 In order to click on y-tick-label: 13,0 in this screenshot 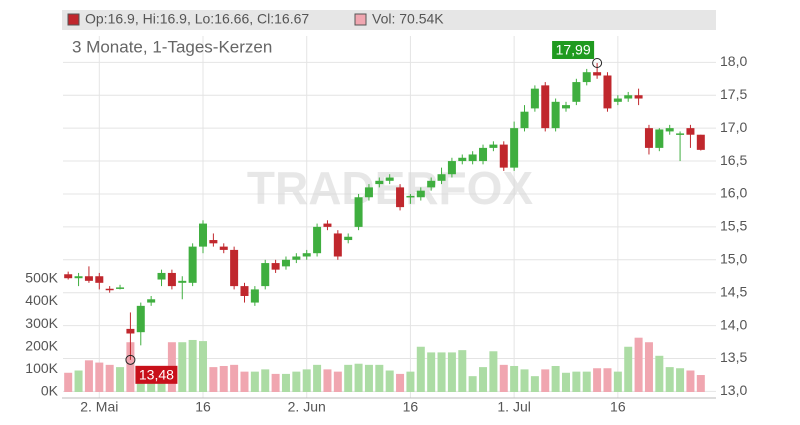, I will do `click(733, 390)`.